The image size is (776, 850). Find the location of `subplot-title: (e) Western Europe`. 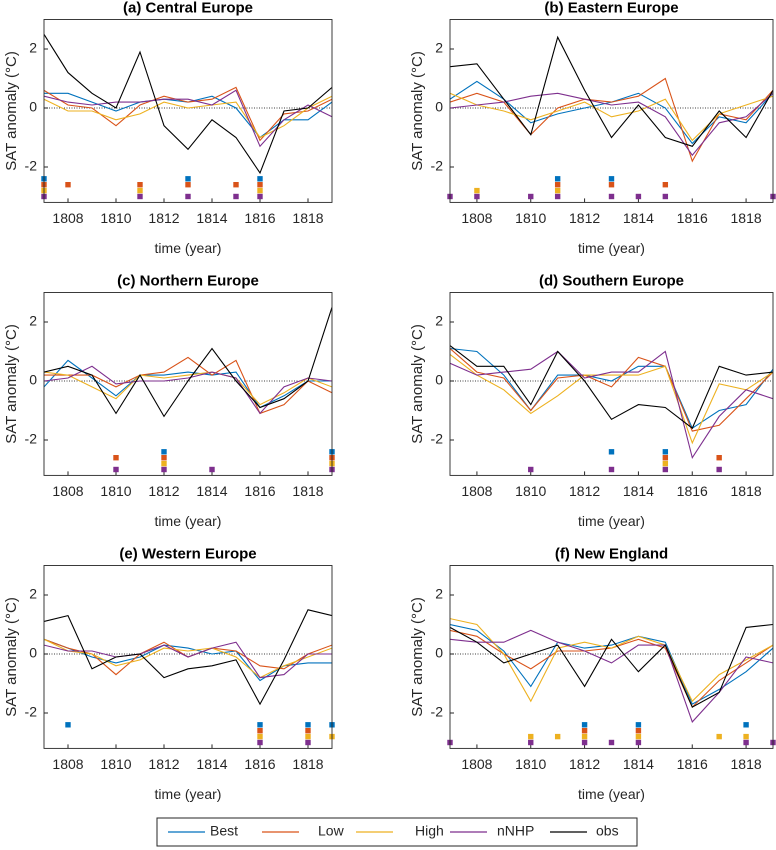

subplot-title: (e) Western Europe is located at coordinates (187, 553).